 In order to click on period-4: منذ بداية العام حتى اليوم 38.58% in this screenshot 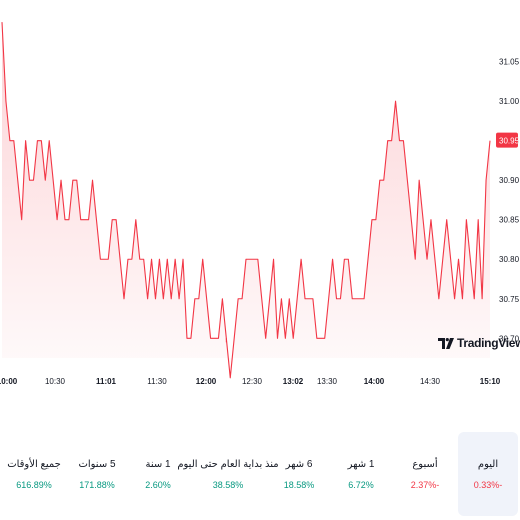, I will do `click(227, 474)`.